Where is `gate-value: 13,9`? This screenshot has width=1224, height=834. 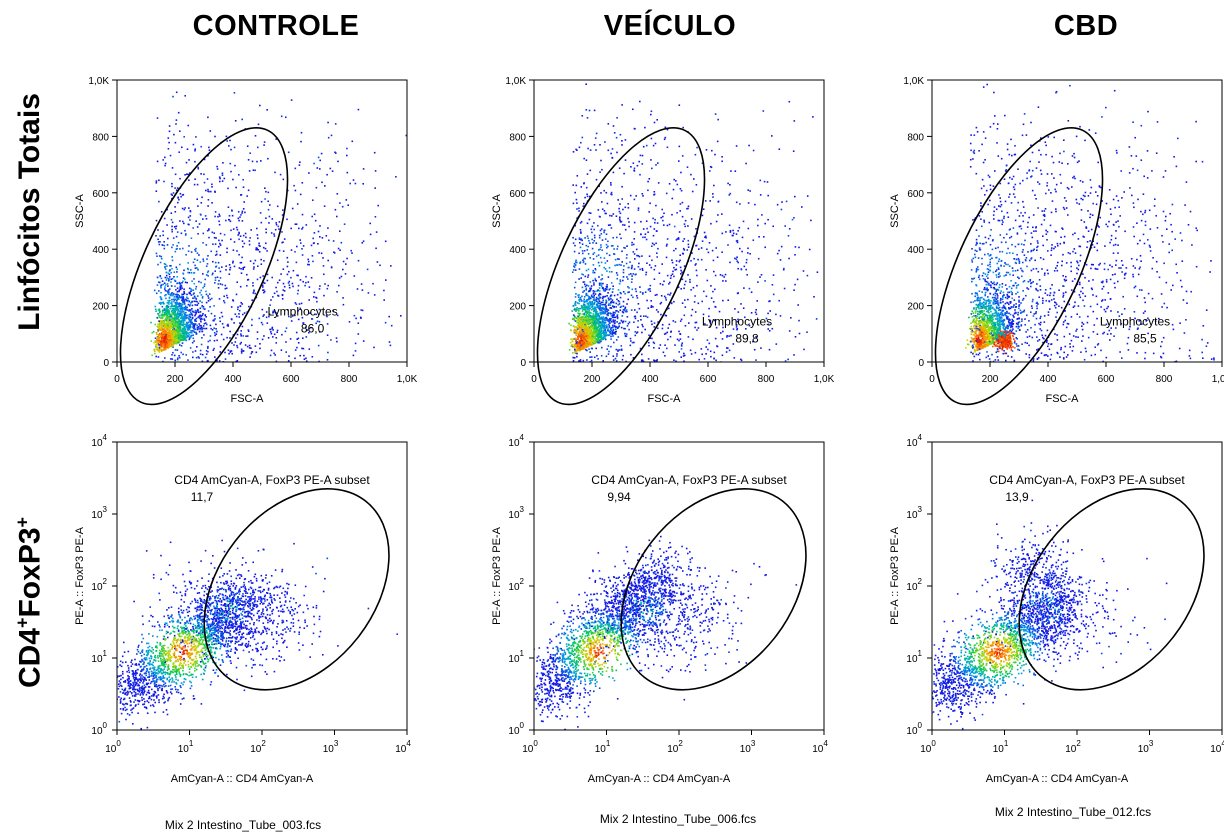
gate-value: 13,9 is located at coordinates (1017, 497).